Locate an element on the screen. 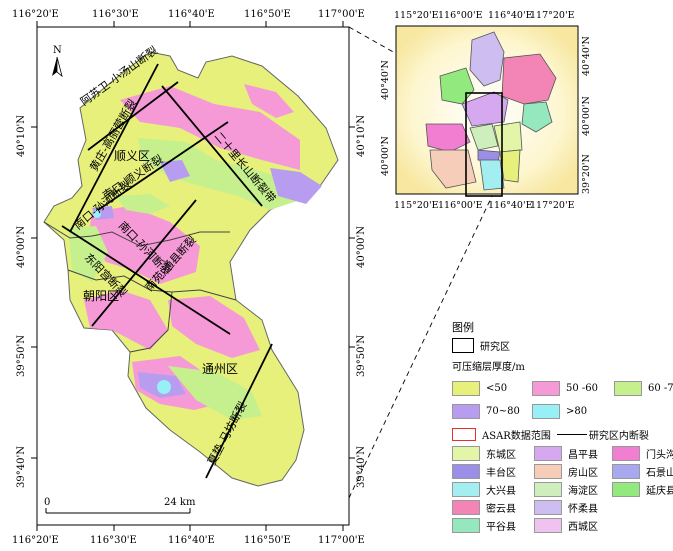  legend-title: 图例 is located at coordinates (463, 327).